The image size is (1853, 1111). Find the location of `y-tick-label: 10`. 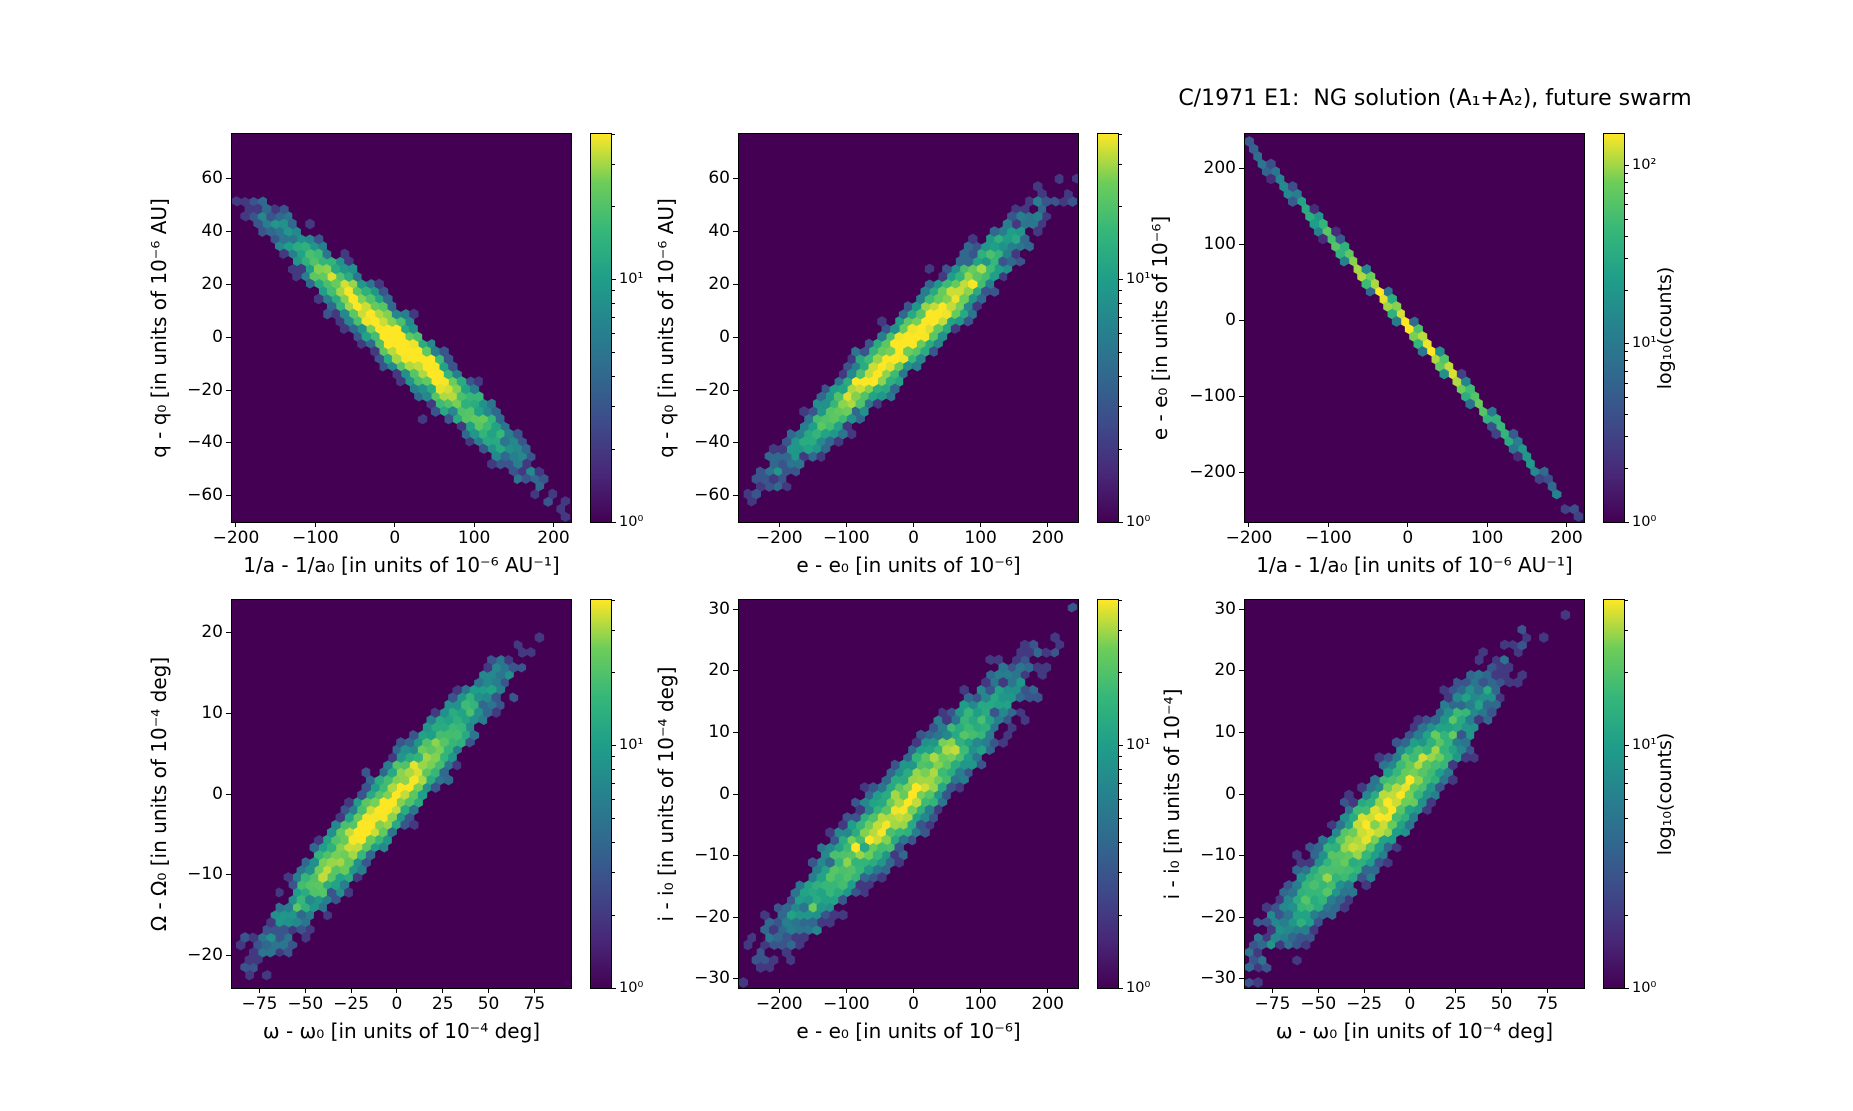

y-tick-label: 10 is located at coordinates (1225, 731).